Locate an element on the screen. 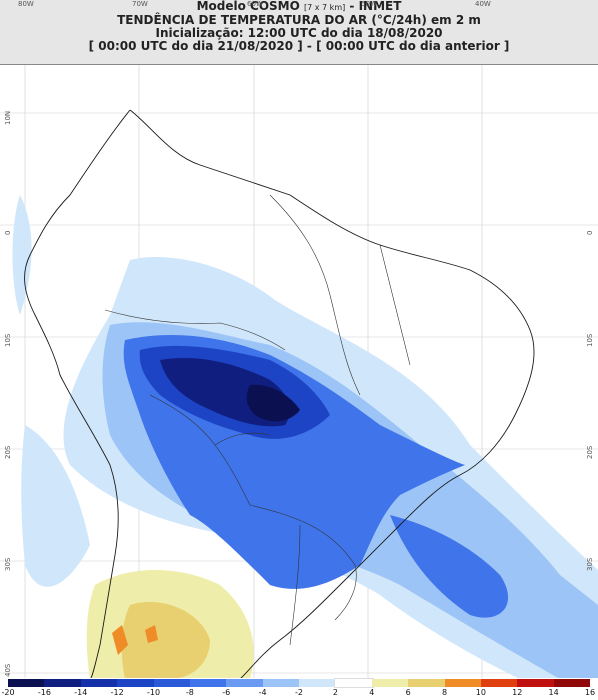  lat-label-40s: 40S is located at coordinates (8, 670).